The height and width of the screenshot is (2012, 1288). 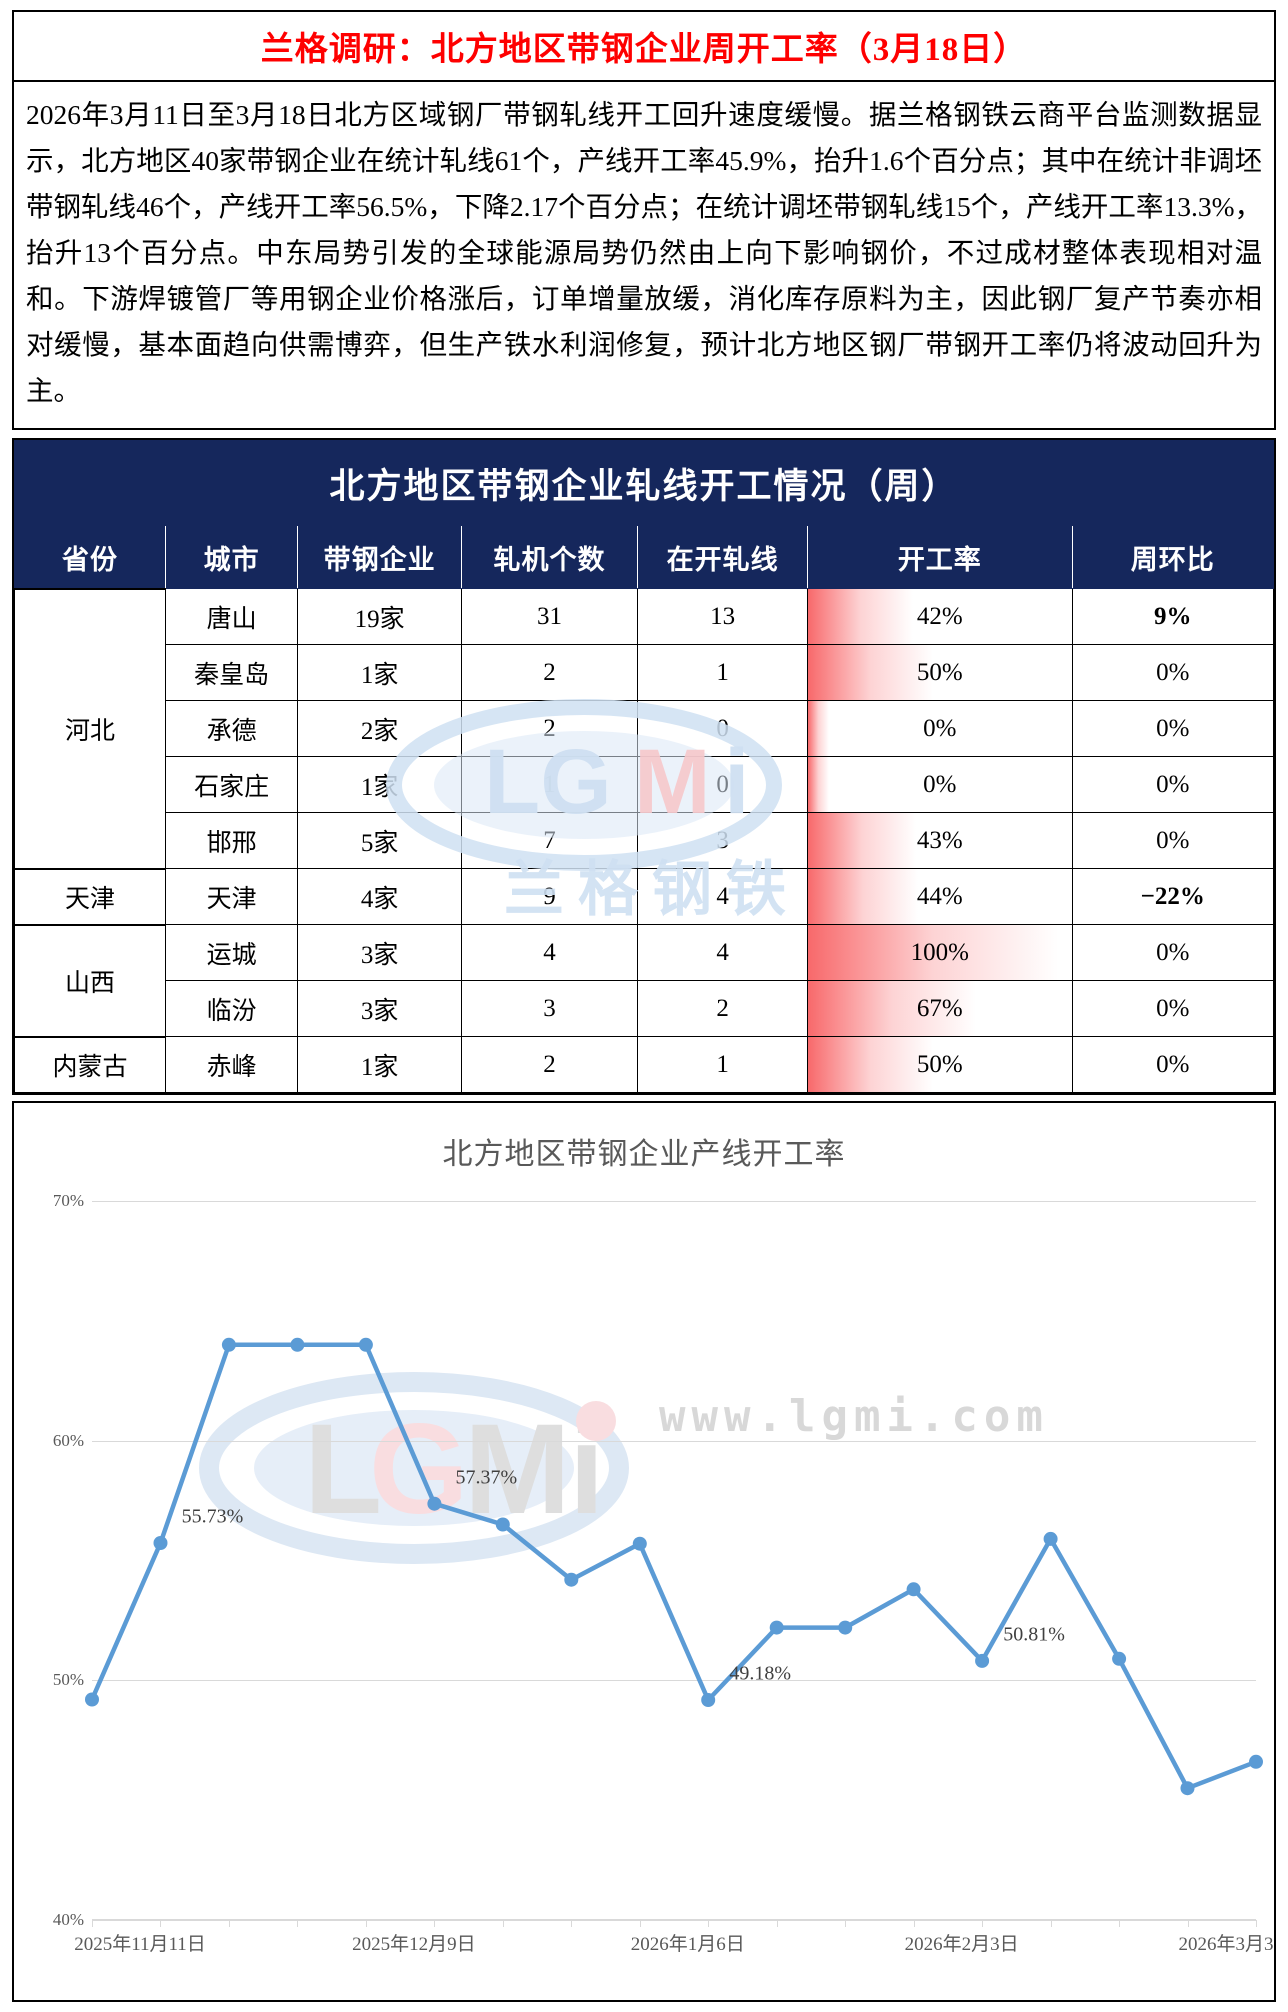 I want to click on cell-mills: 3, so click(x=549, y=1008).